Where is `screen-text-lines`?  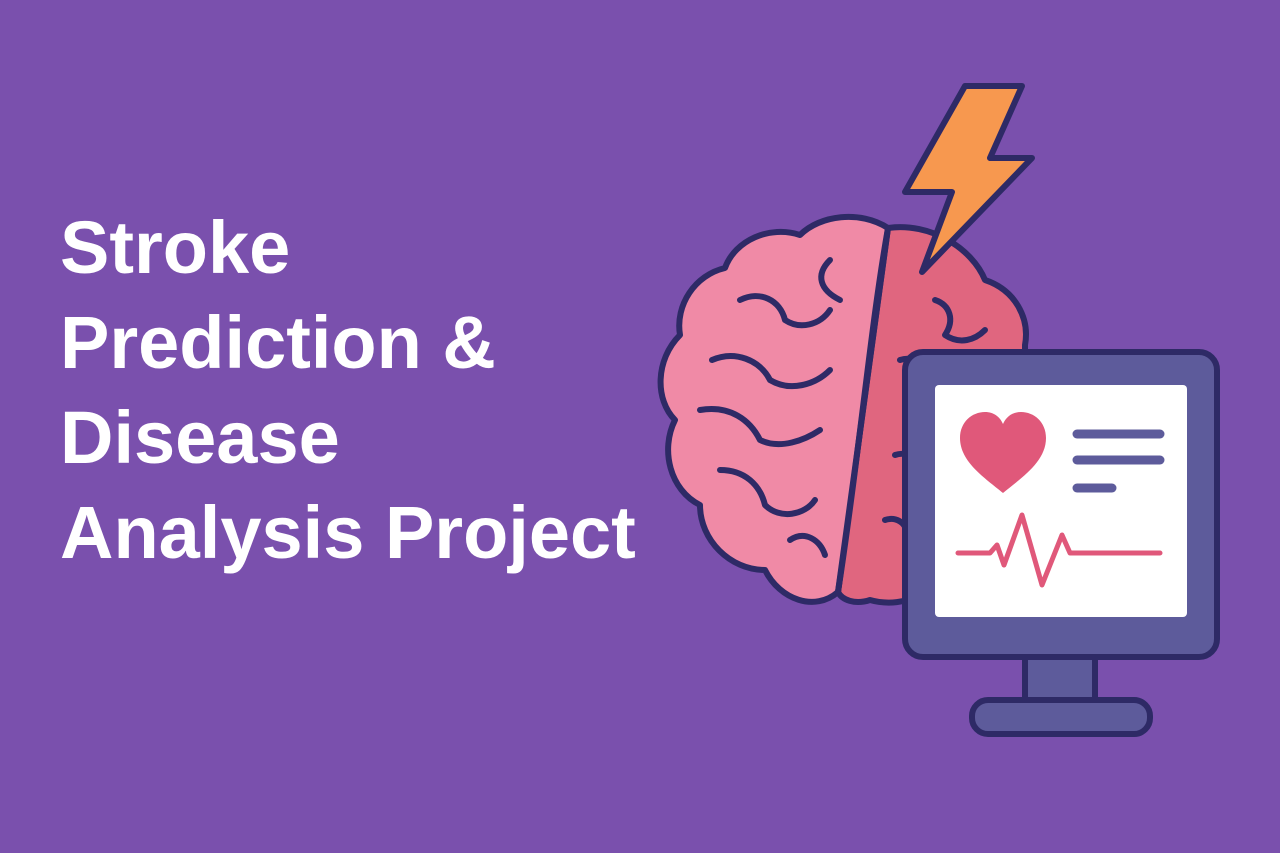
screen-text-lines is located at coordinates (1118, 461).